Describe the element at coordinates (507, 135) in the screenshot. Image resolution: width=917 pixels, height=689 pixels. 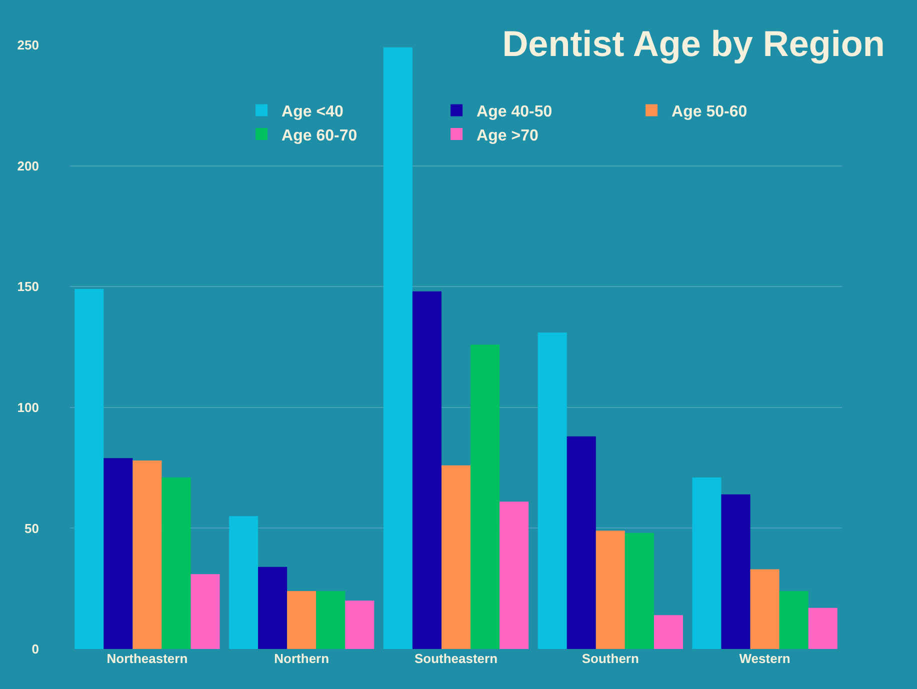
I see `legend-label: Age >70` at that location.